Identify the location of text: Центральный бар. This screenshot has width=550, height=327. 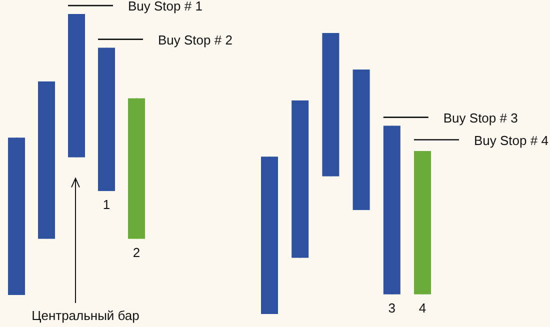
(86, 315).